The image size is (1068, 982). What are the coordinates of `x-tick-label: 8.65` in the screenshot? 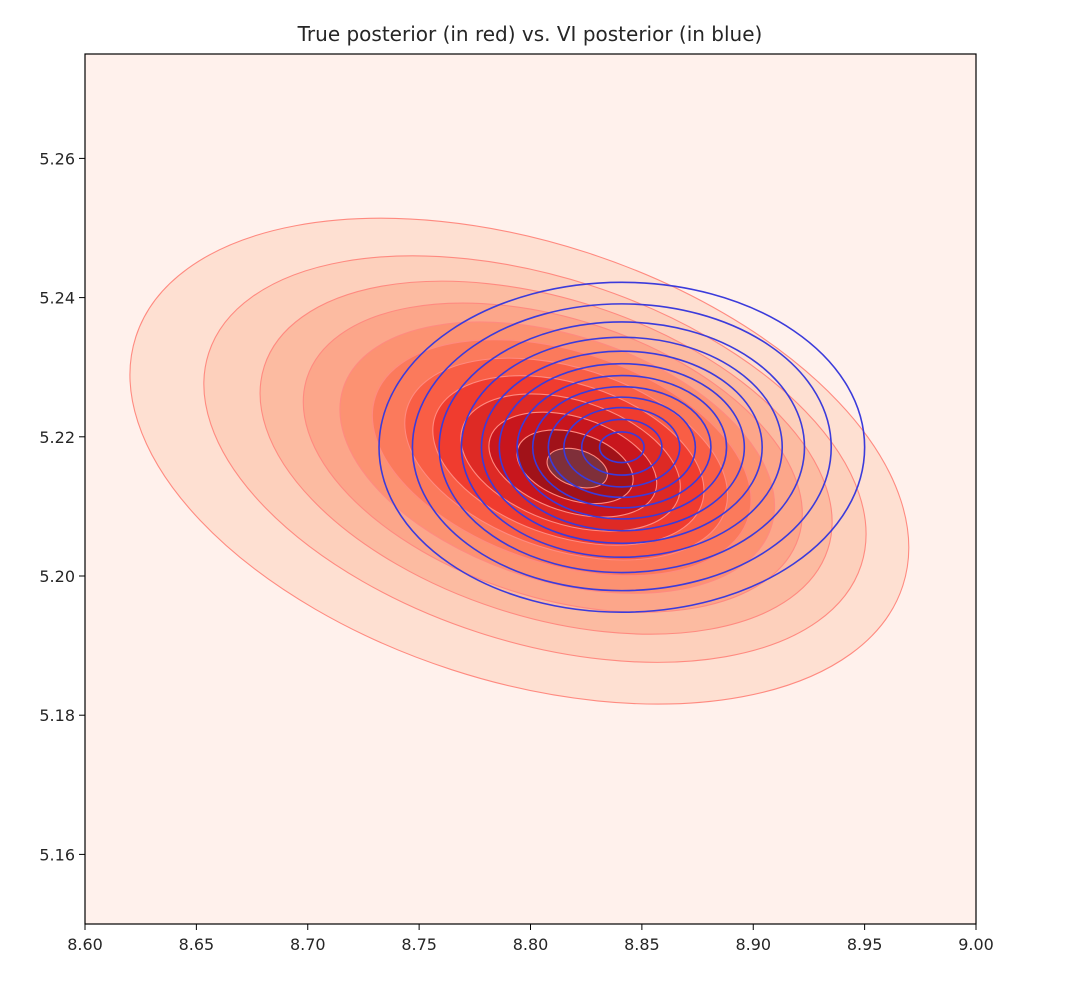 It's located at (197, 944).